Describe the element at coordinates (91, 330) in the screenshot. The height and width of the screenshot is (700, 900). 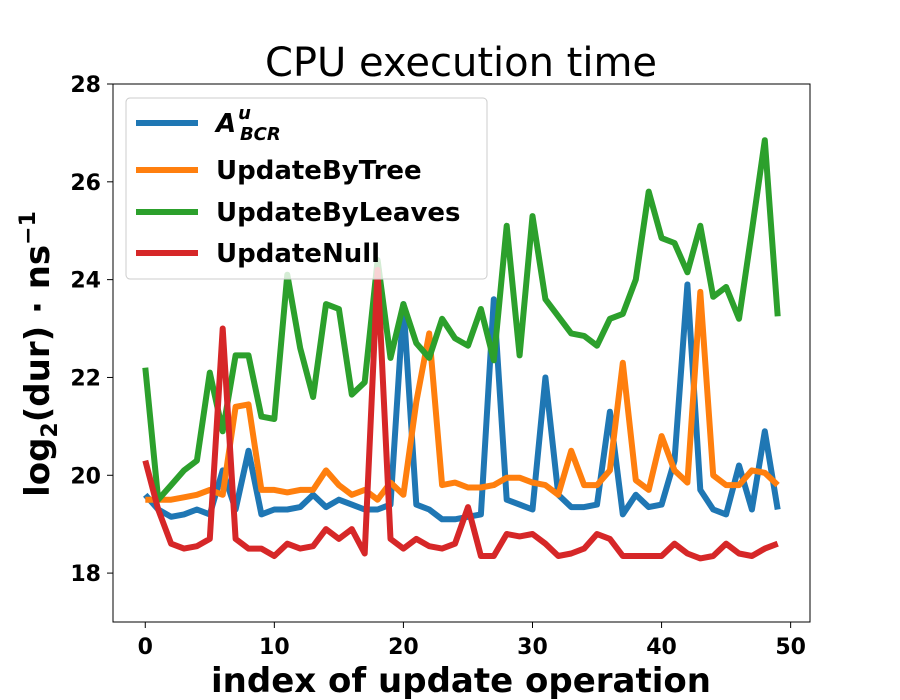
I see `y-axis: 18 20 22 24 26 28` at that location.